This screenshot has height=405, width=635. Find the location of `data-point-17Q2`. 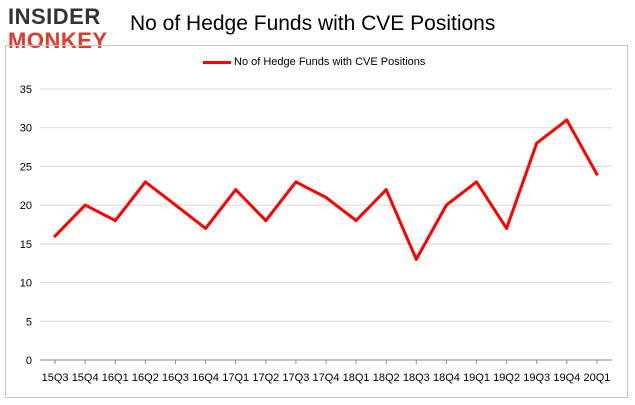

data-point-17Q2 is located at coordinates (266, 221).